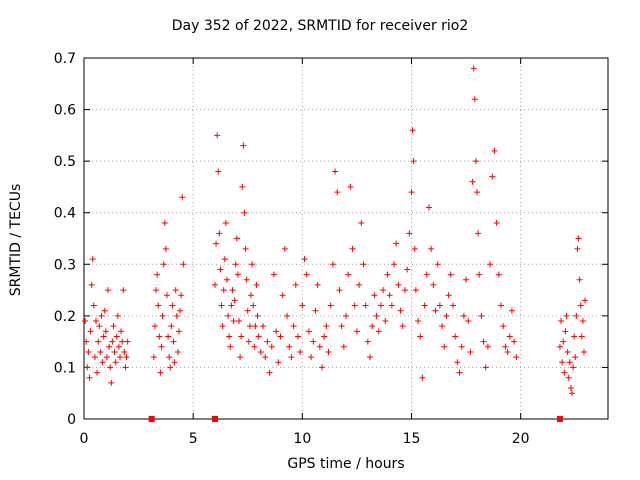 This screenshot has width=640, height=480. What do you see at coordinates (521, 439) in the screenshot?
I see `x-tick-label: 20` at bounding box center [521, 439].